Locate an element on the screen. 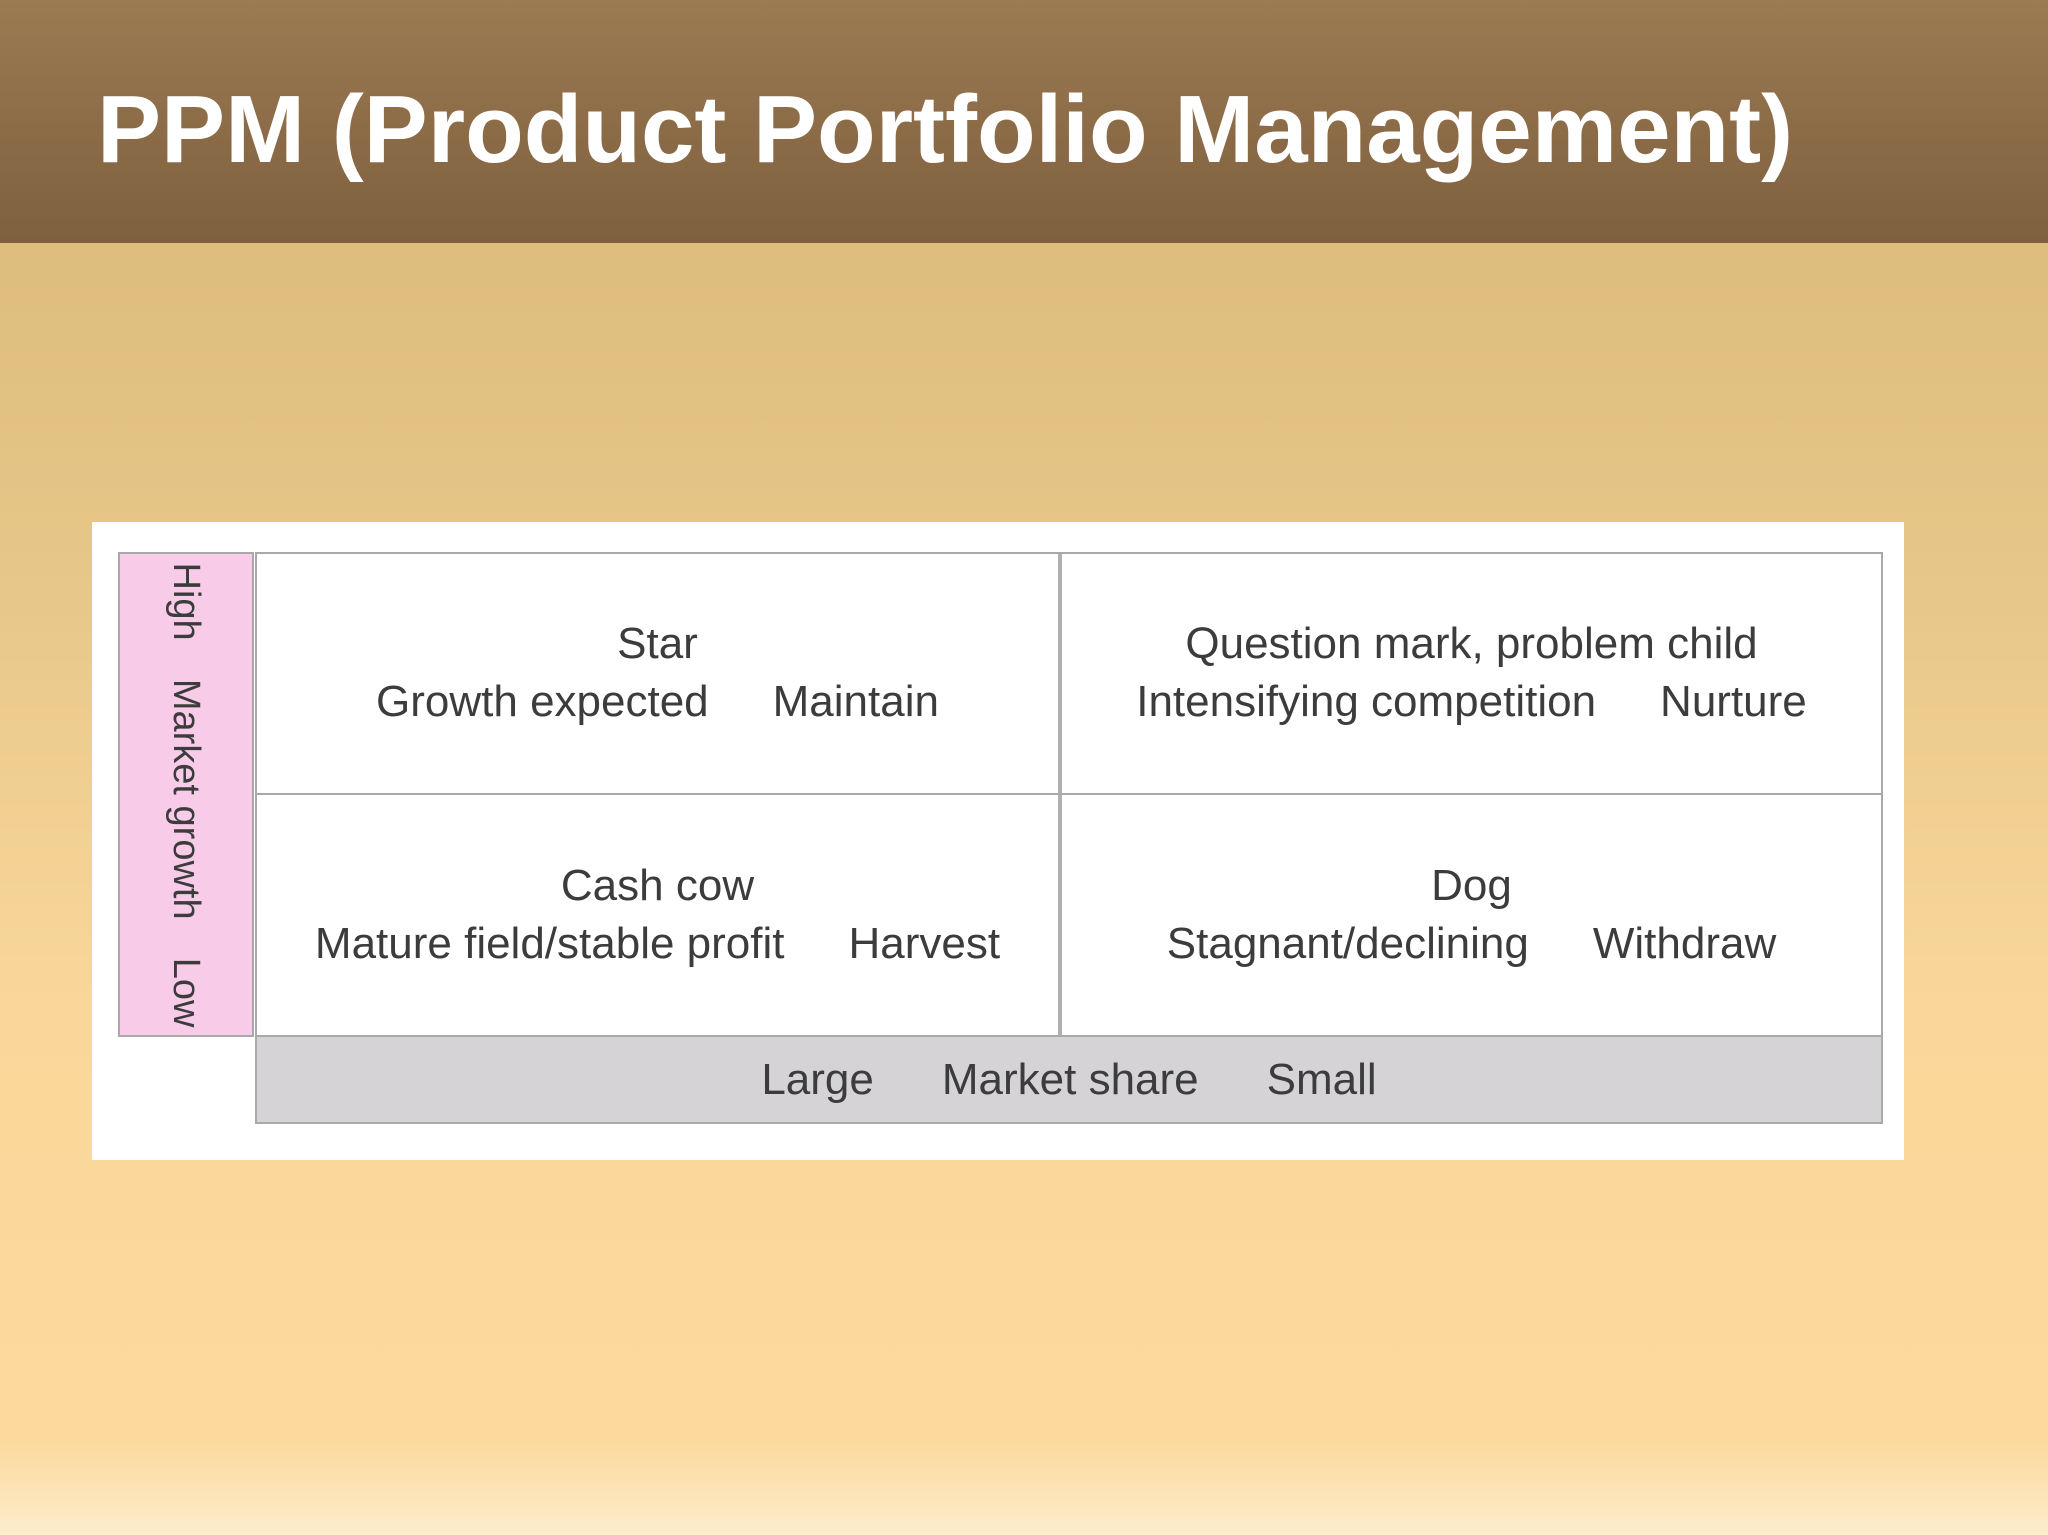  quadrant-dog: Dog Stagnant/declining Withdraw is located at coordinates (1471, 915).